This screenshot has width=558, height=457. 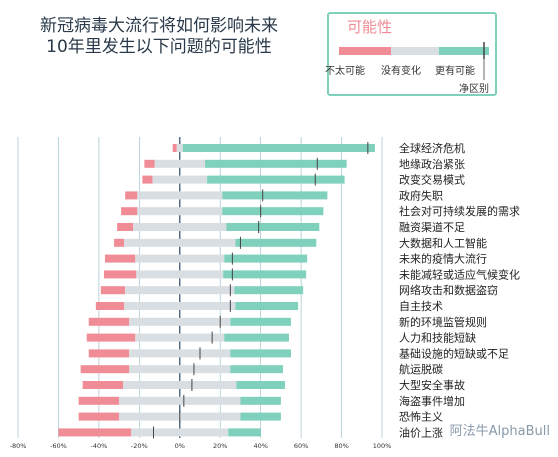 I want to click on legend-swatch-nochange, so click(x=415, y=51).